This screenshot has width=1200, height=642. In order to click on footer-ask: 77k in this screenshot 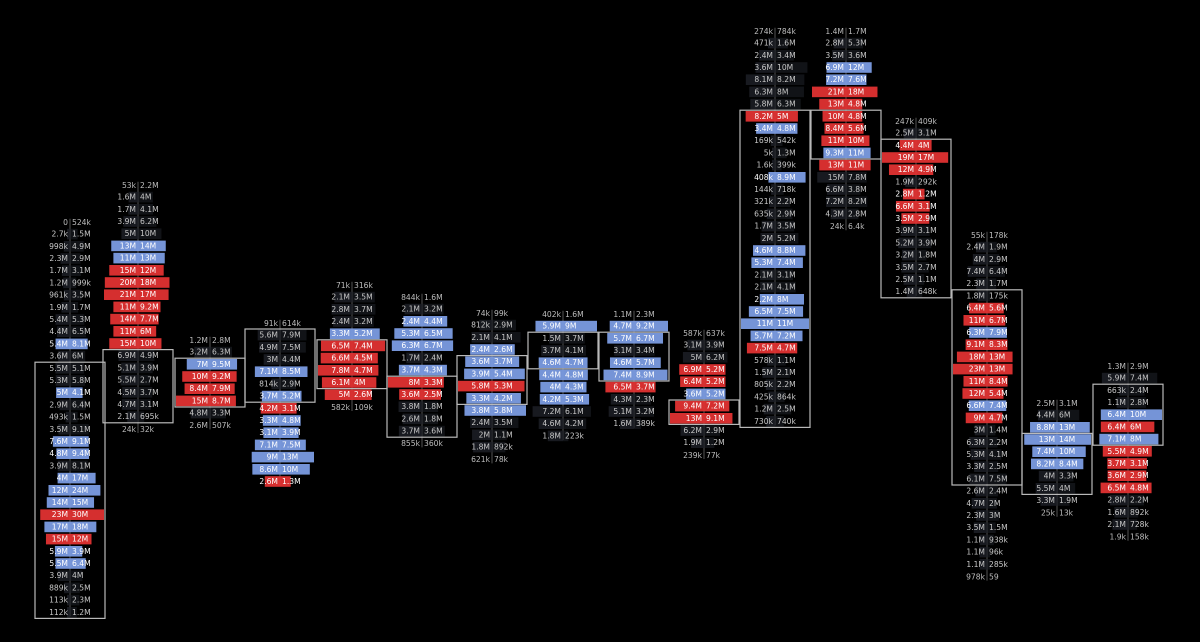, I will do `click(713, 455)`.